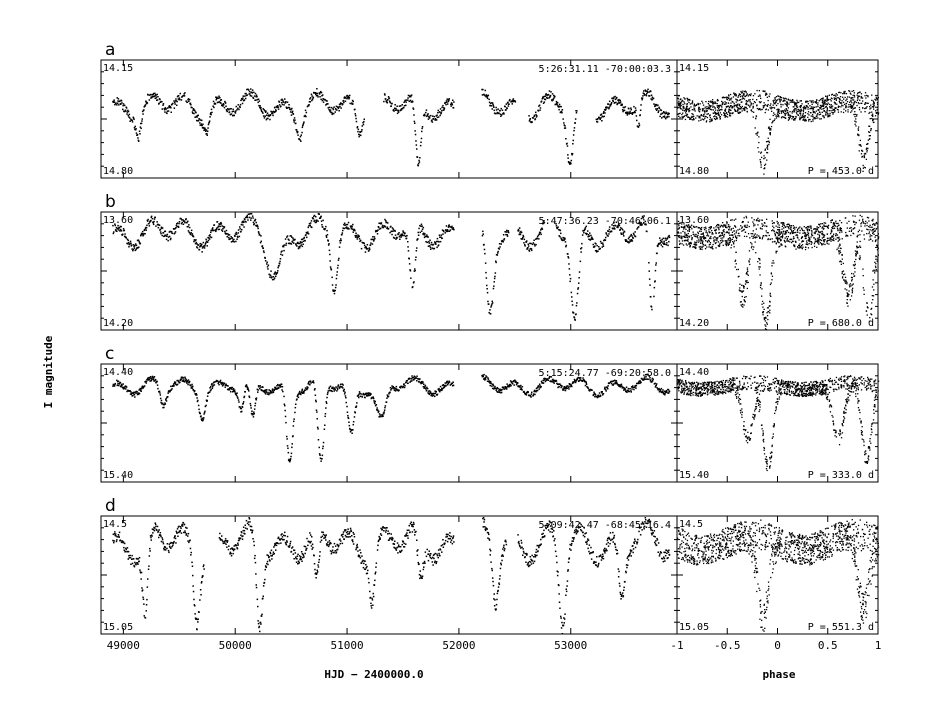 The image size is (926, 726). Describe the element at coordinates (694, 68) in the screenshot. I see `ymin-label-phase-a: 14.15` at that location.